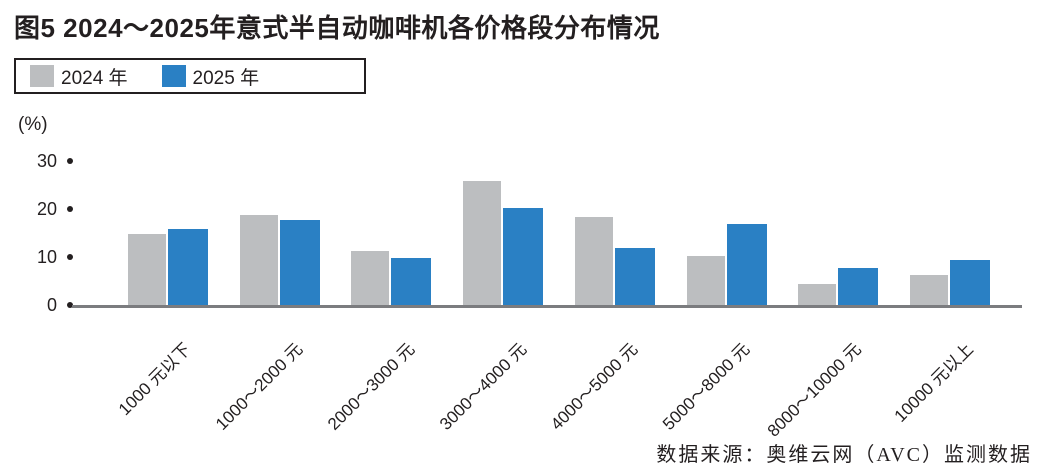 The image size is (1038, 474). I want to click on legend-label-2024: 2024 年, so click(94, 78).